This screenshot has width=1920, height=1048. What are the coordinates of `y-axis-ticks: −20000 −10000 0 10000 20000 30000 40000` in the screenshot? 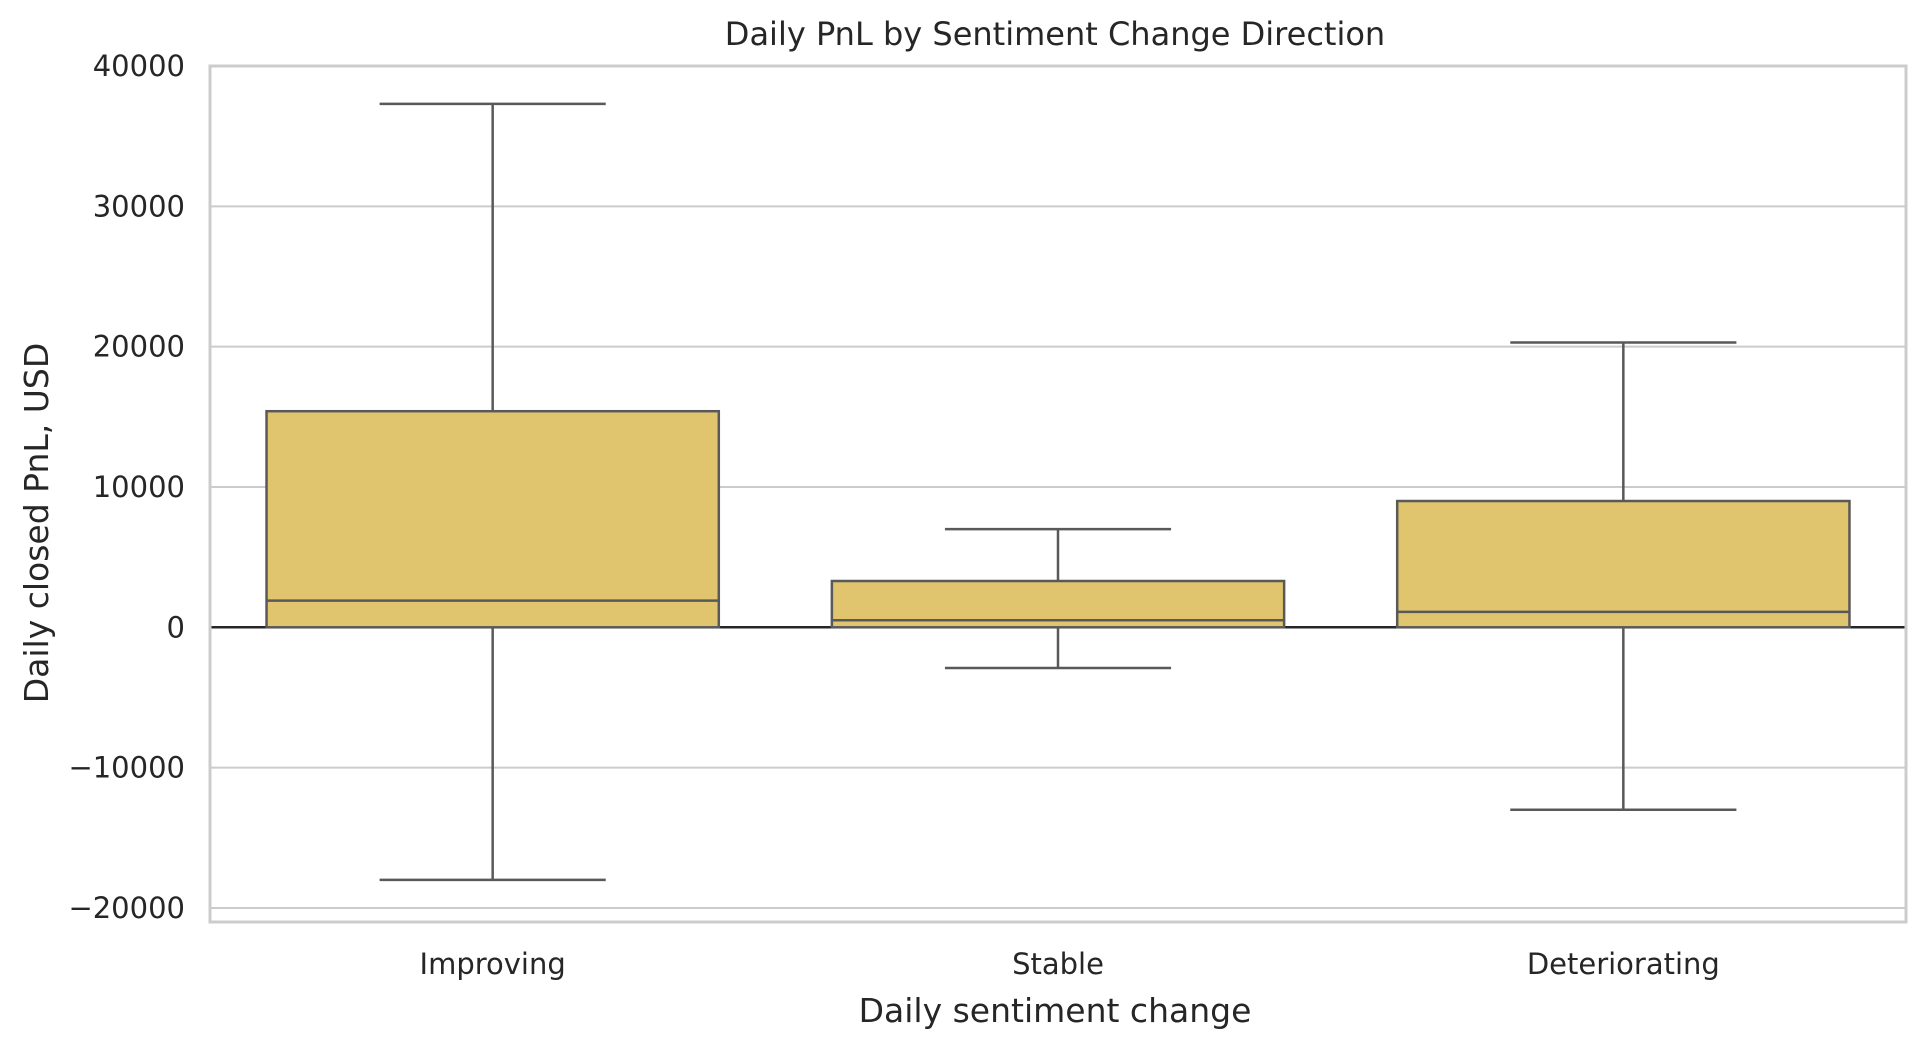 It's located at (126, 487).